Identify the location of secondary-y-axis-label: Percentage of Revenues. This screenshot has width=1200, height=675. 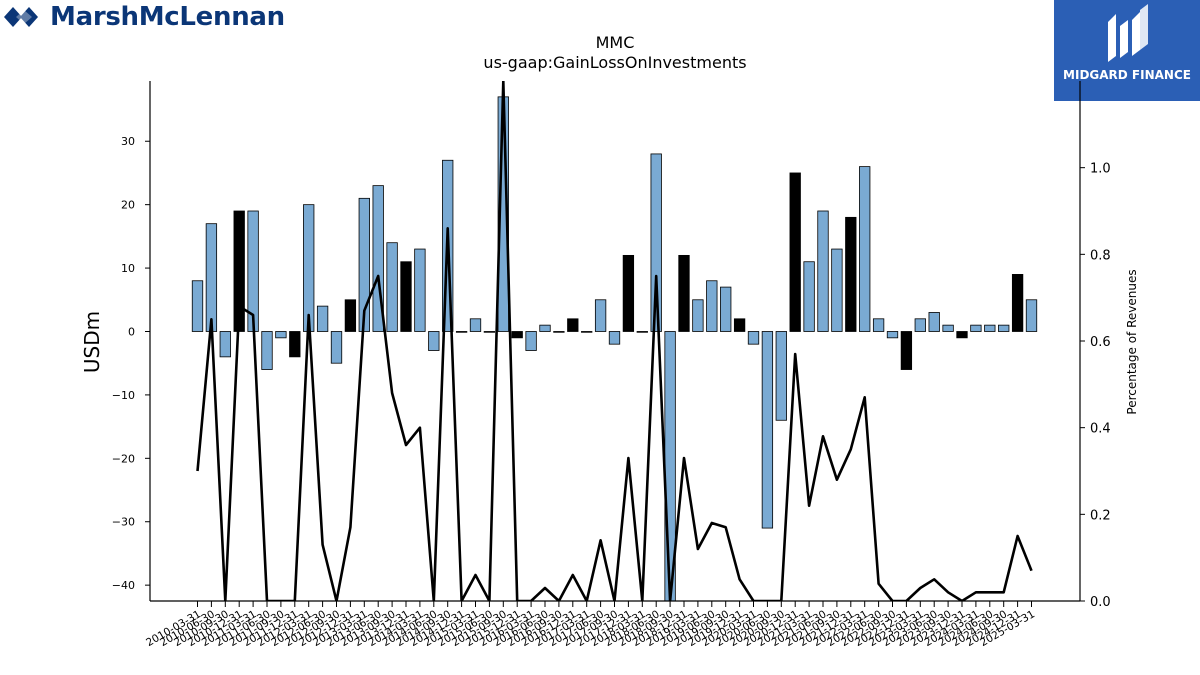
(1132, 341).